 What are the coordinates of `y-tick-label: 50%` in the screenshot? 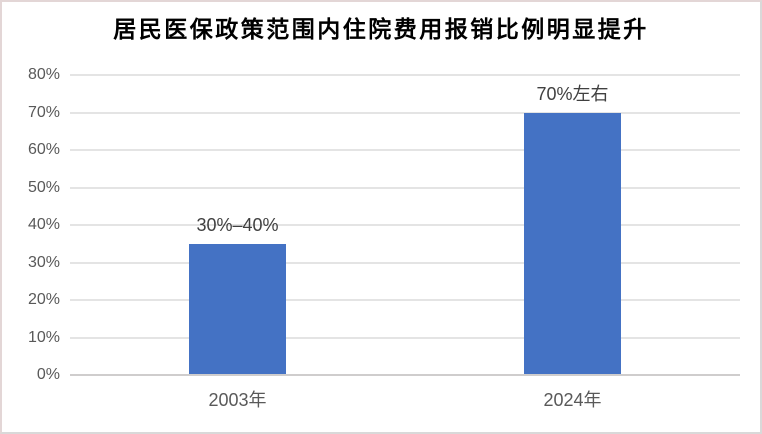 It's located at (43, 187).